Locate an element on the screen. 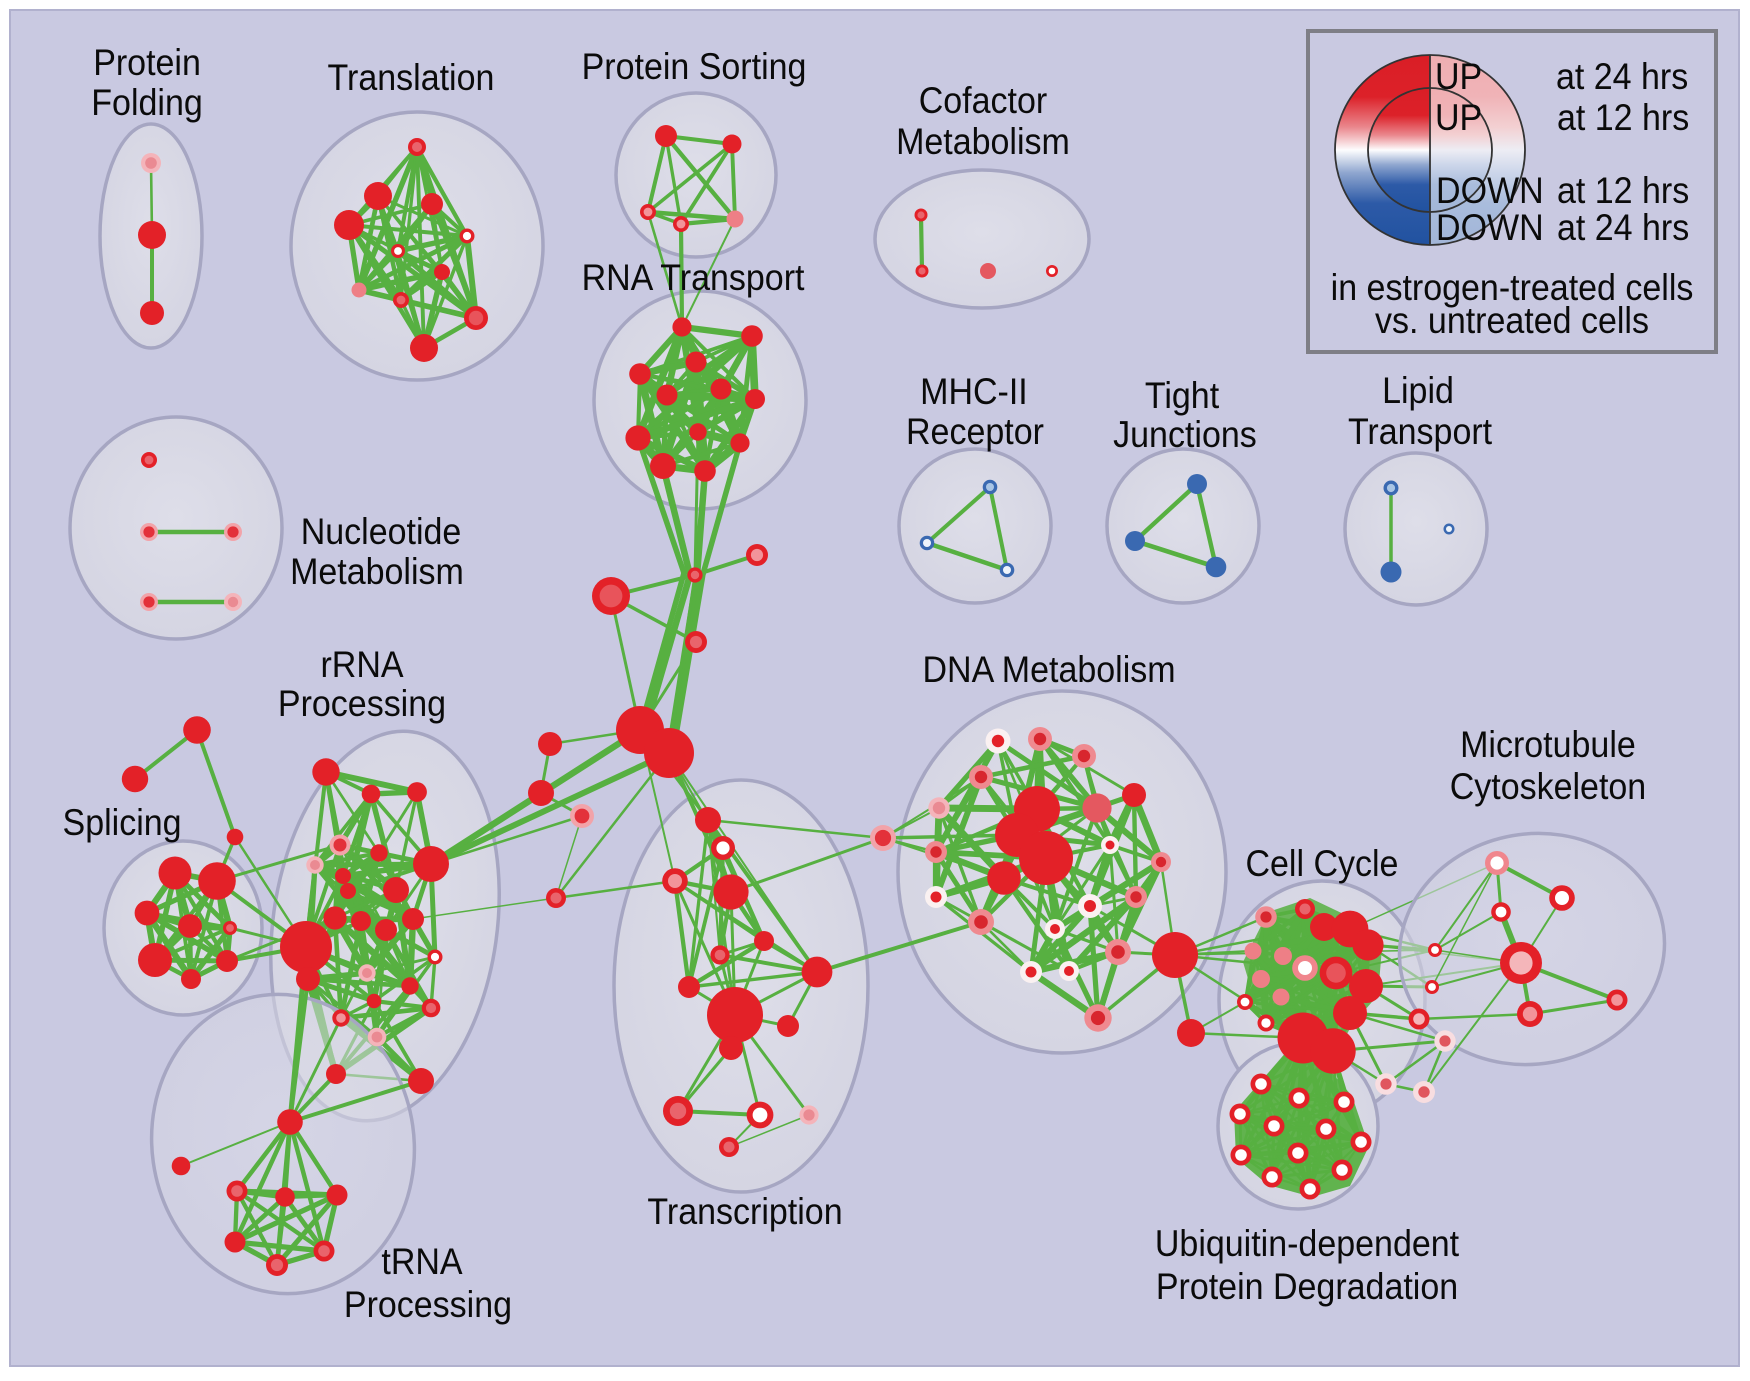  svg-text: Microtubule is located at coordinates (1548, 745).